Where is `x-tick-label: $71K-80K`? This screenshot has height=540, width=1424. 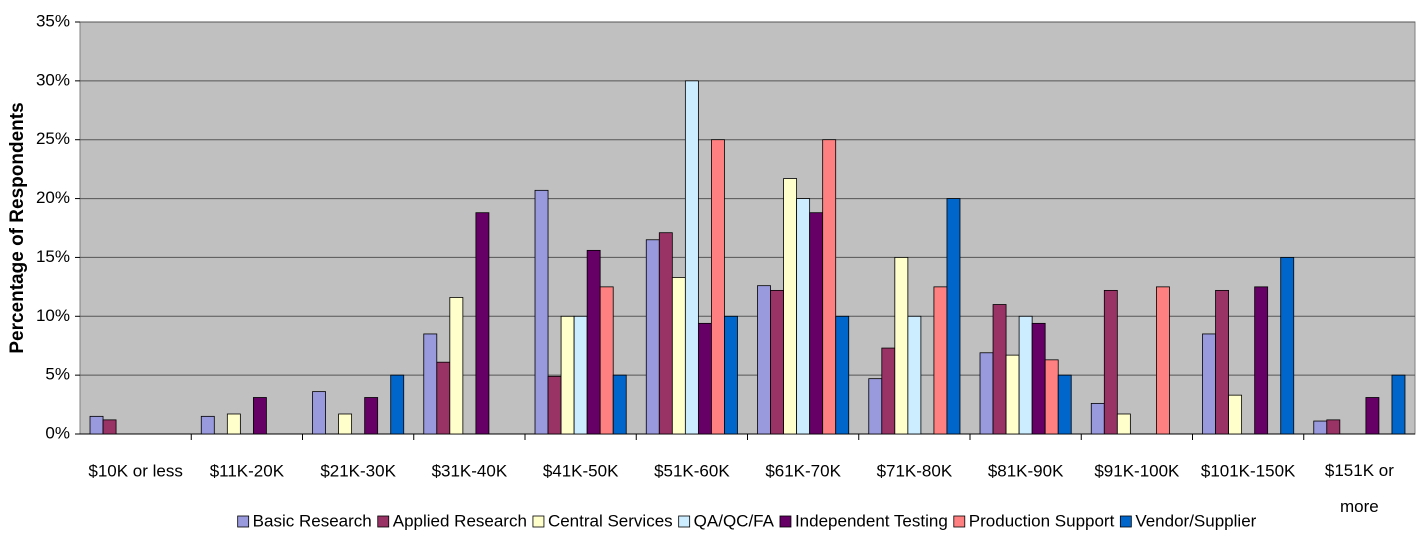
x-tick-label: $71K-80K is located at coordinates (915, 470).